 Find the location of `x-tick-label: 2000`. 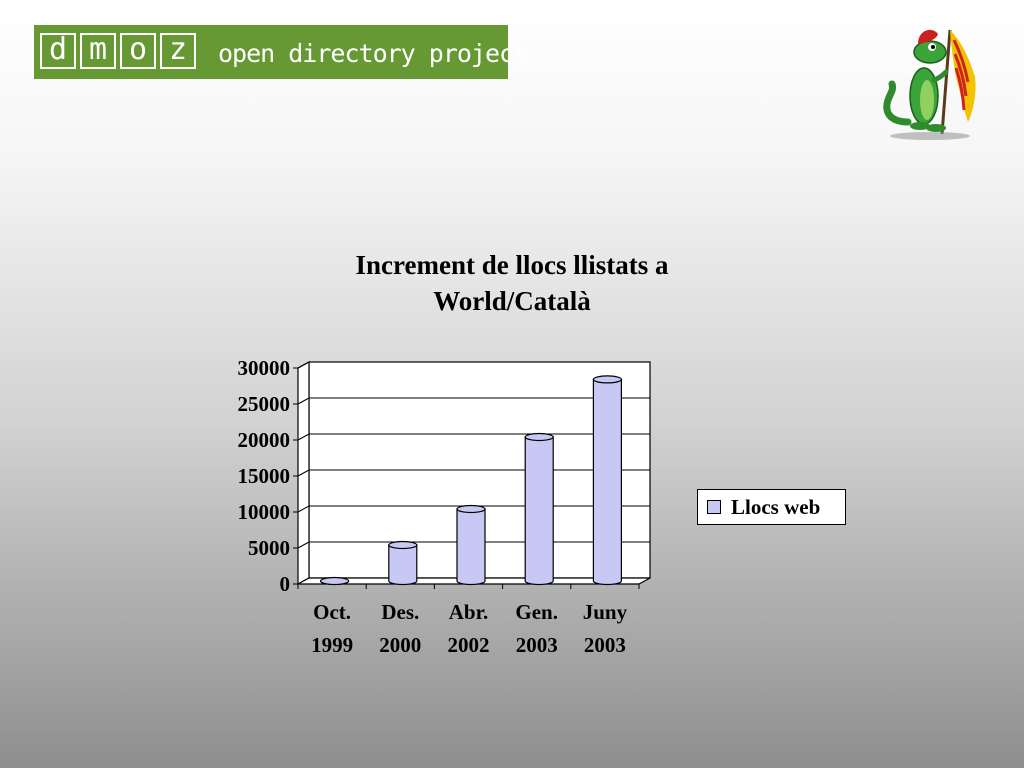

x-tick-label: 2000 is located at coordinates (400, 645).